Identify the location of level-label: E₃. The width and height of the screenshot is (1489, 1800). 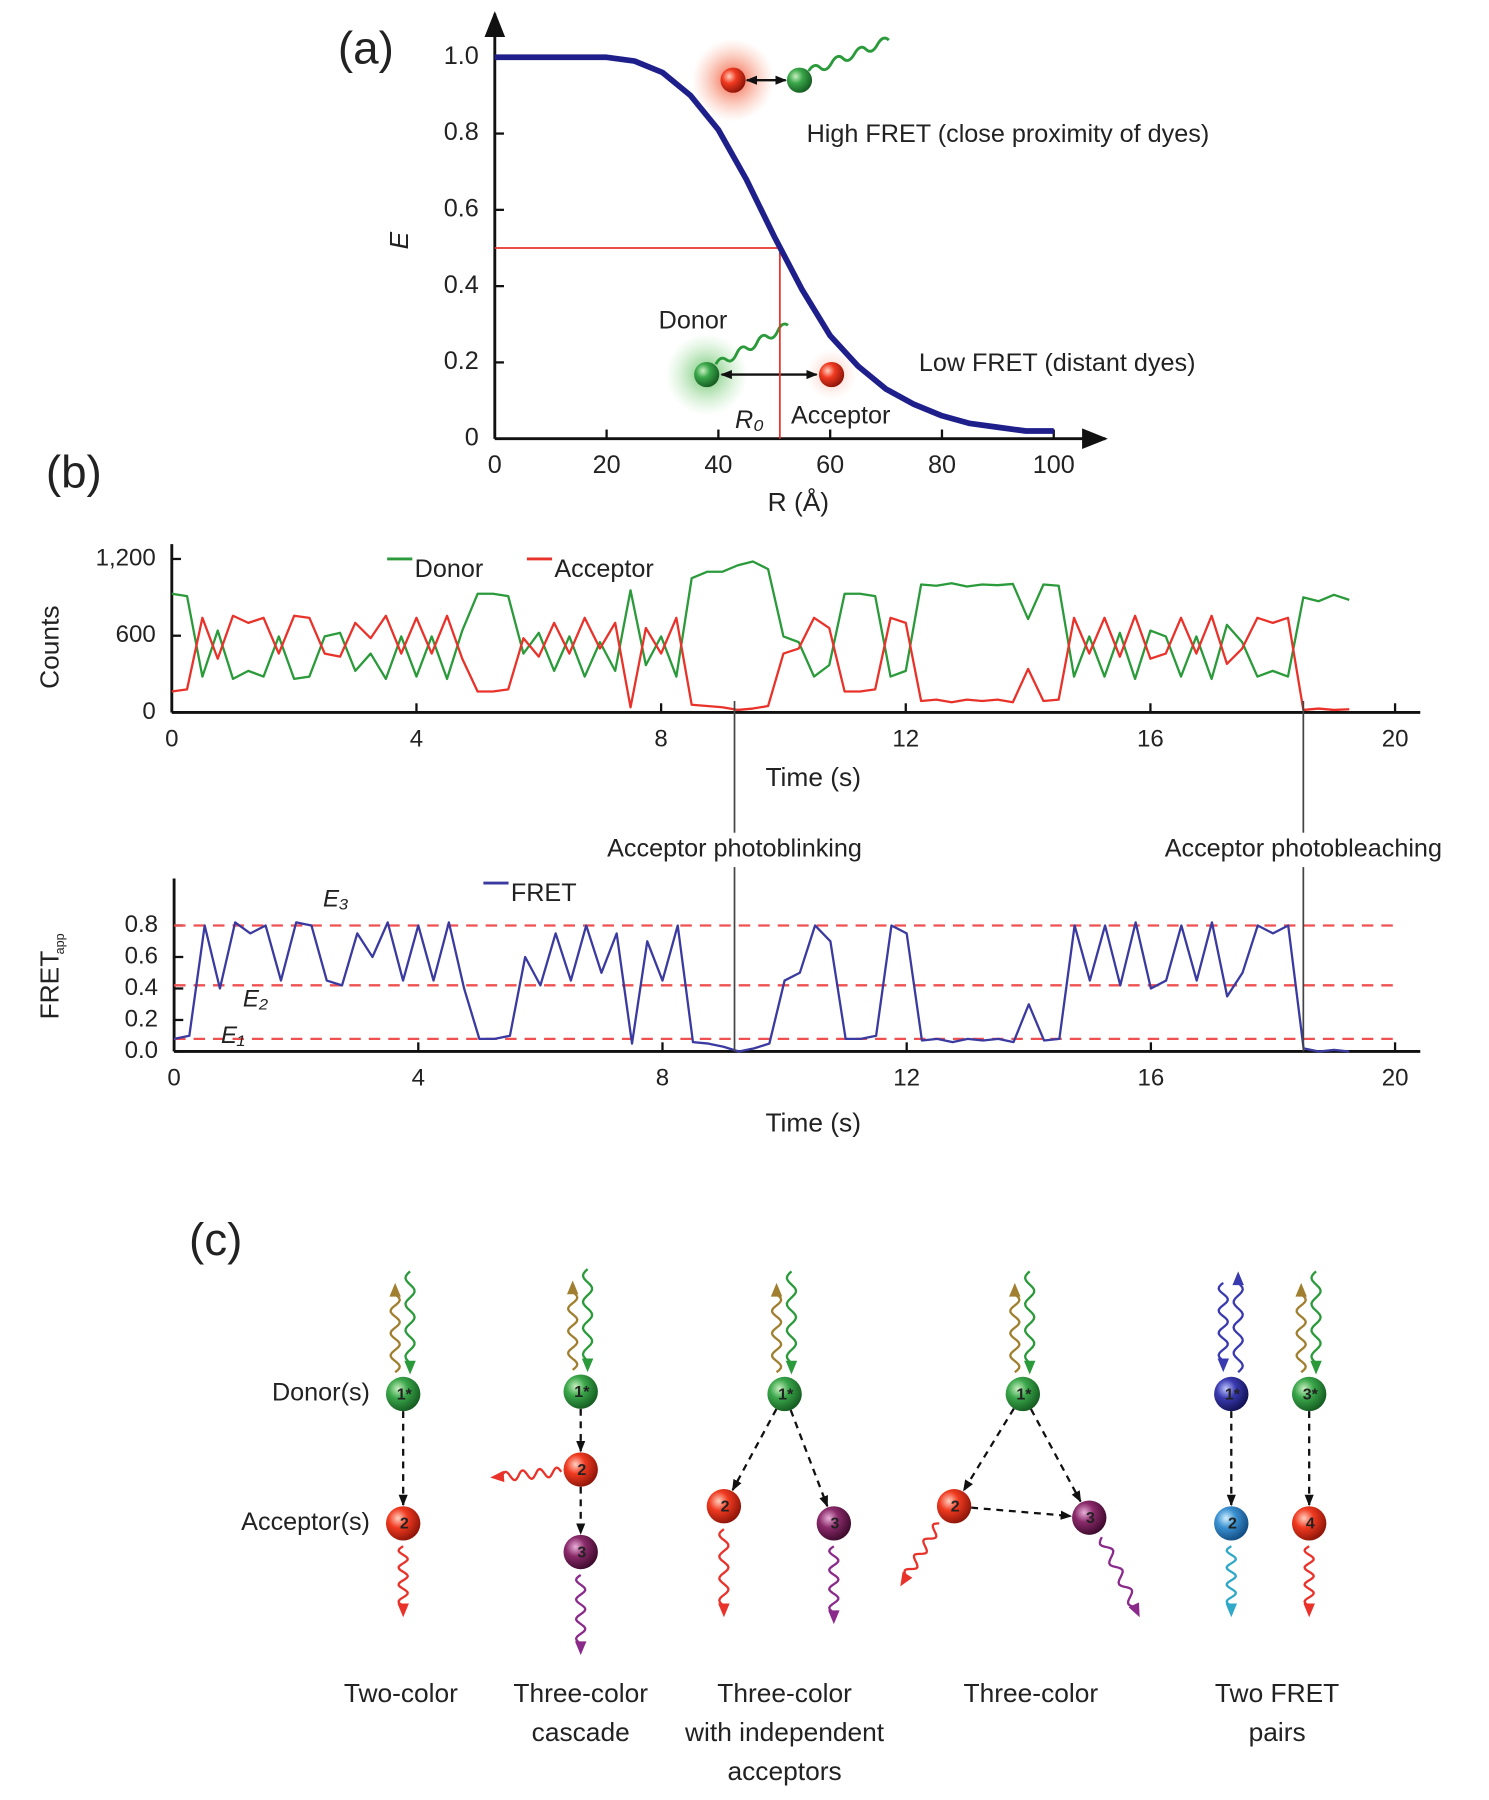
(336, 899).